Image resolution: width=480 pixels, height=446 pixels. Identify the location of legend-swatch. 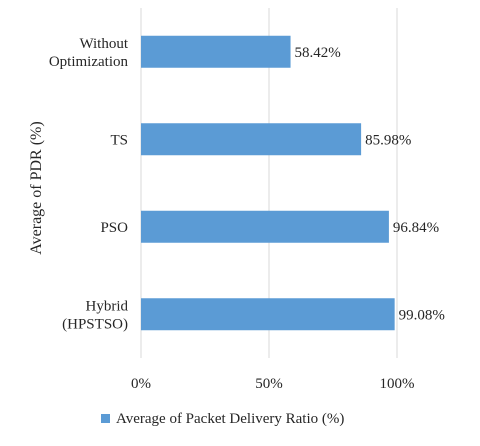
(105, 418).